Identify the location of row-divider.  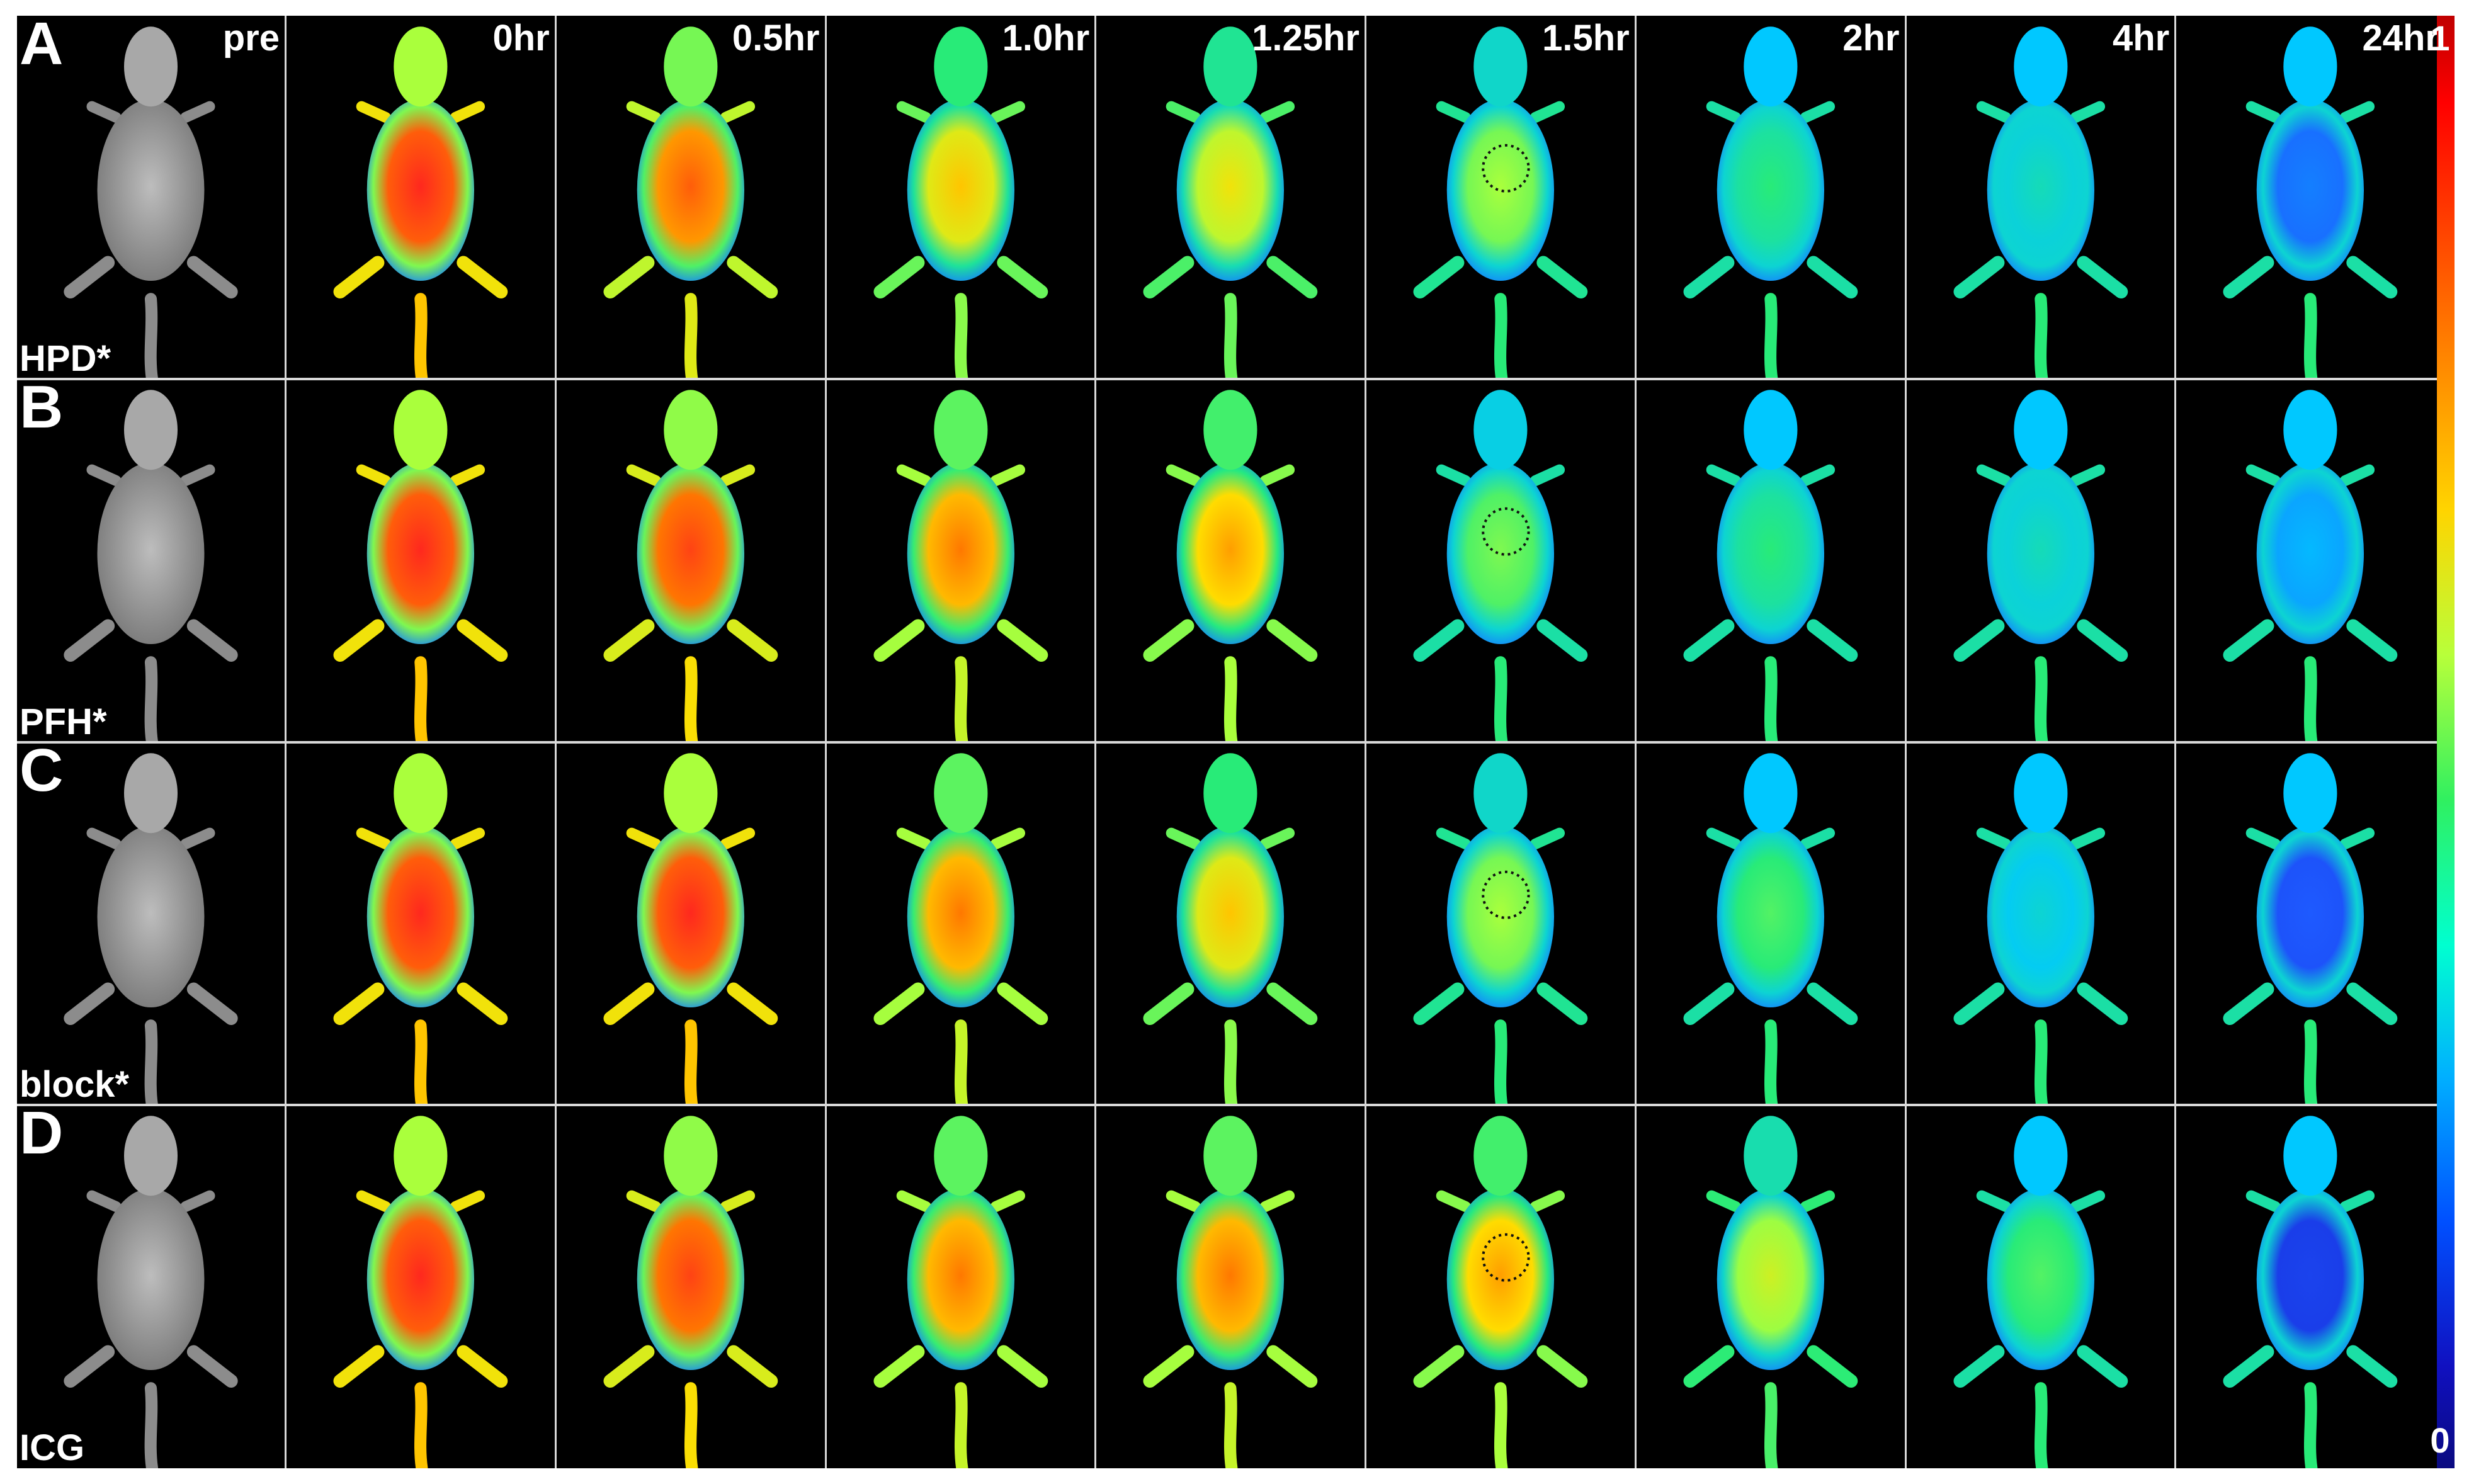
(1231, 378).